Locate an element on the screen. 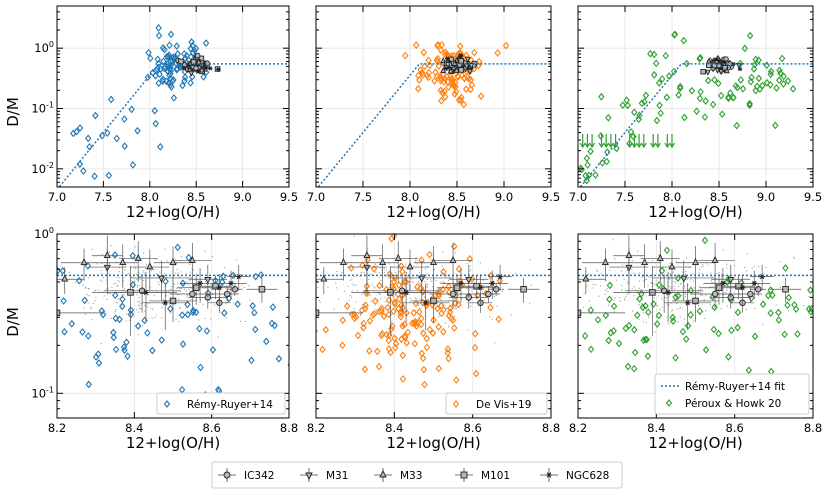 This screenshot has height=502, width=830. plot-area is located at coordinates (695, 96).